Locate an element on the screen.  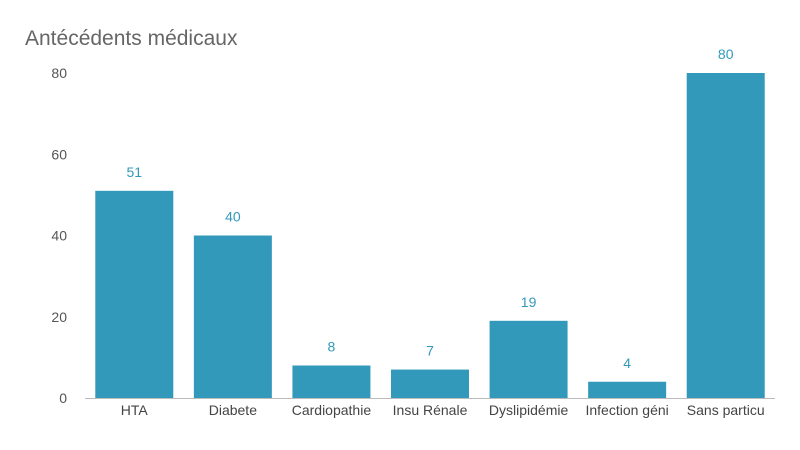
x-tick-label: Diabete is located at coordinates (233, 410).